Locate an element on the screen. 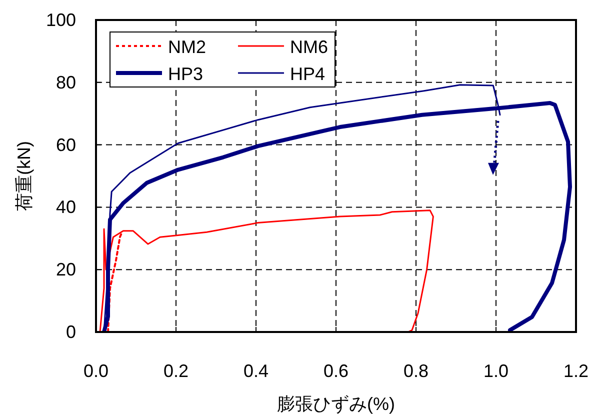 The image size is (594, 414). x-tick-label: 1.2 is located at coordinates (576, 371).